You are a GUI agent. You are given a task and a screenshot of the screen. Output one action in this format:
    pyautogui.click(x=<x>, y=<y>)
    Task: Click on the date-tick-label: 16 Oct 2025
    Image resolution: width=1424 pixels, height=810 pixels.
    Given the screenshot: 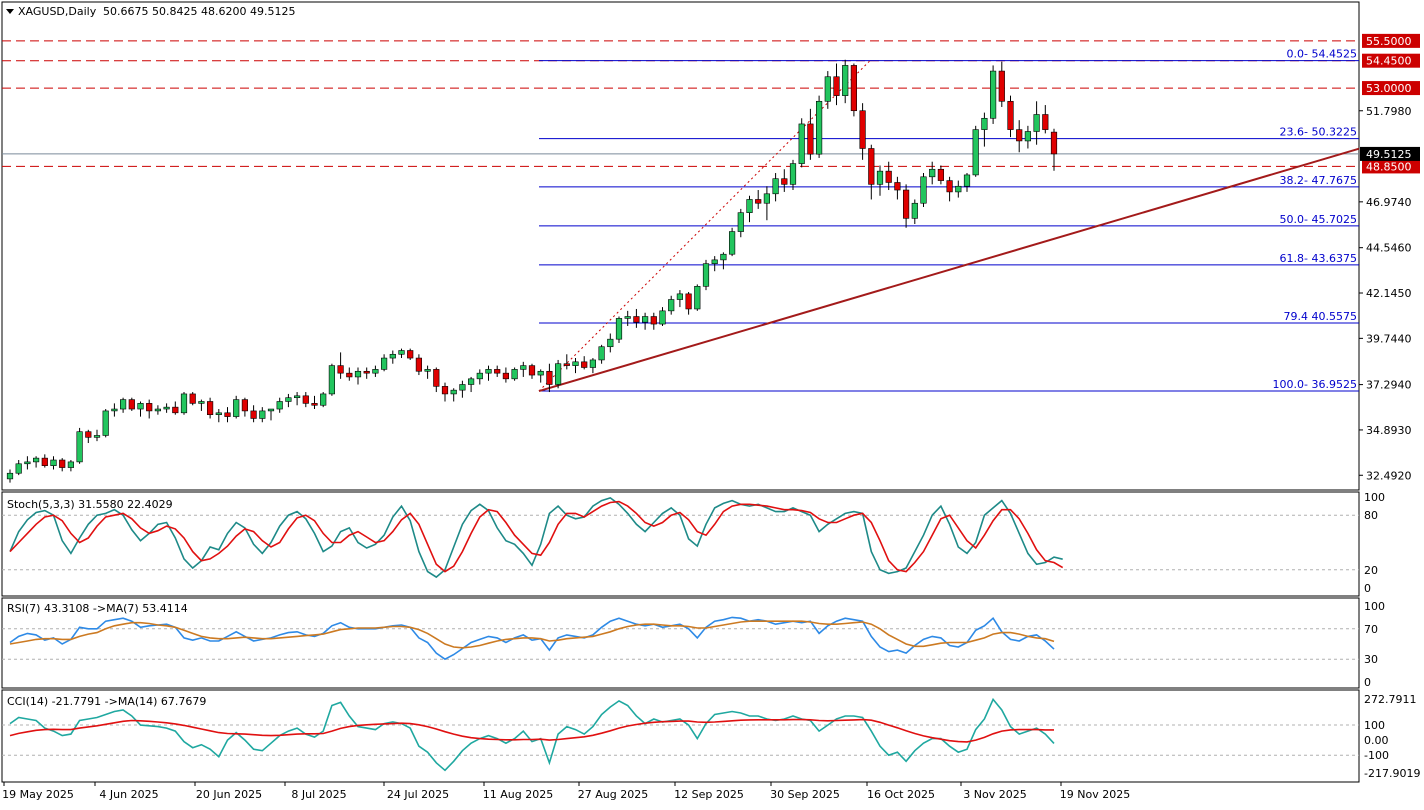 What is the action you would take?
    pyautogui.click(x=901, y=794)
    